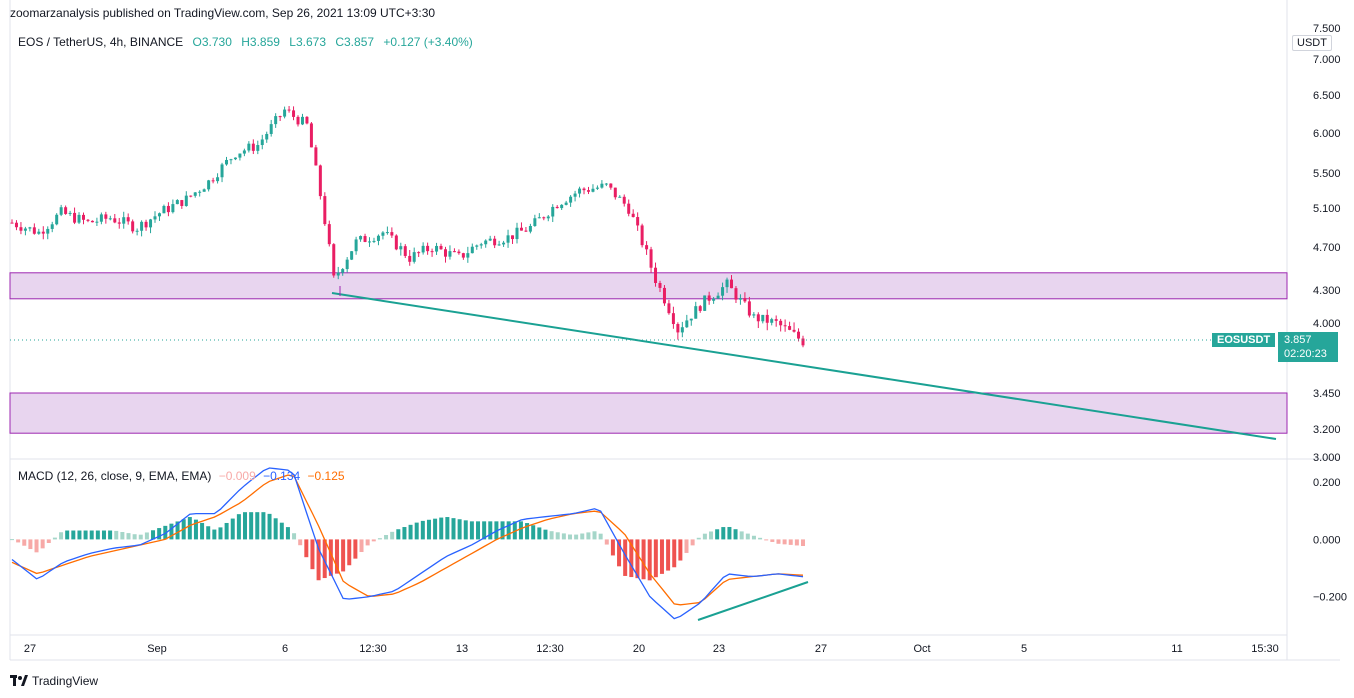  Describe the element at coordinates (1327, 324) in the screenshot. I see `price-tick-label: 4.000` at that location.